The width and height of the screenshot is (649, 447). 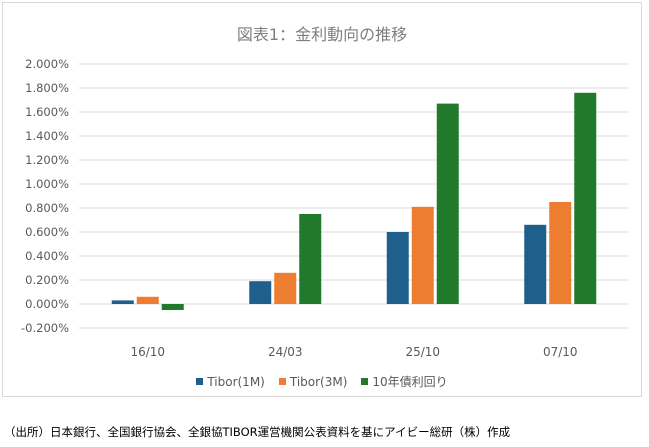 What do you see at coordinates (45, 328) in the screenshot?
I see `y-tick-label: -0.200%` at bounding box center [45, 328].